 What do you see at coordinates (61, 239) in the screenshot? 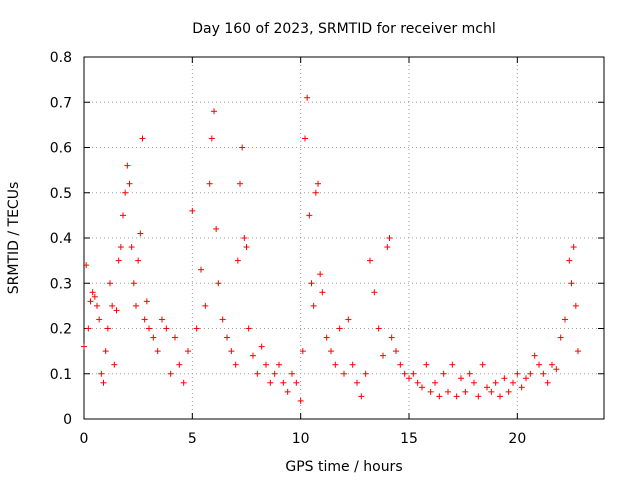
I see `y-tick-label: 0.4` at bounding box center [61, 239].